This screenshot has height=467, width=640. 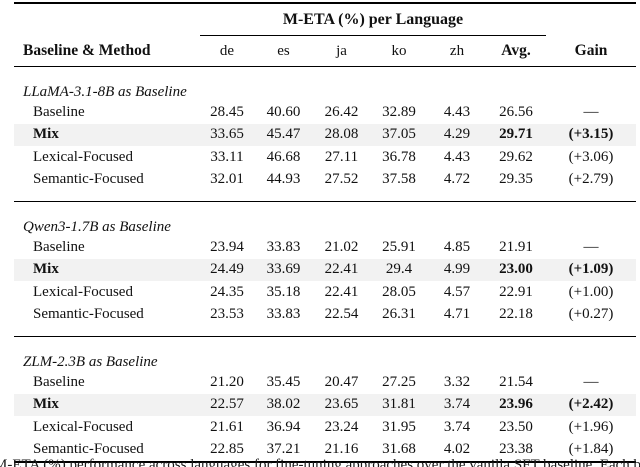 I want to click on value-cell-es: 35.45, so click(x=283, y=381).